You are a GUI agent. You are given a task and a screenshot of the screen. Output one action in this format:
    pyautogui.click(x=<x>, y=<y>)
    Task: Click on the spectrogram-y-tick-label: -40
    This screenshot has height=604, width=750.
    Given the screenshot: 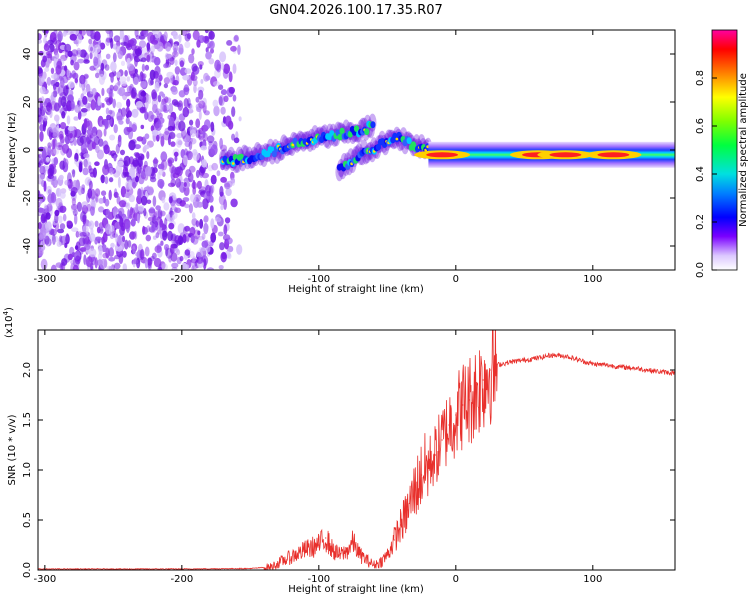 What is the action you would take?
    pyautogui.click(x=27, y=246)
    